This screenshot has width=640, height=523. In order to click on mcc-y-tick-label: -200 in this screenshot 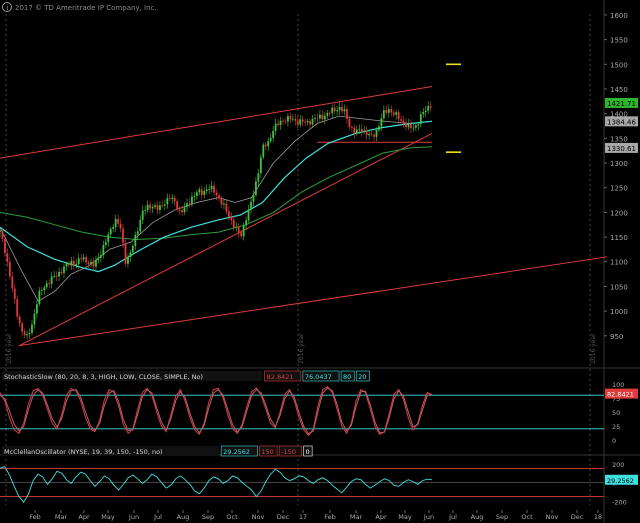, I will do `click(619, 502)`.